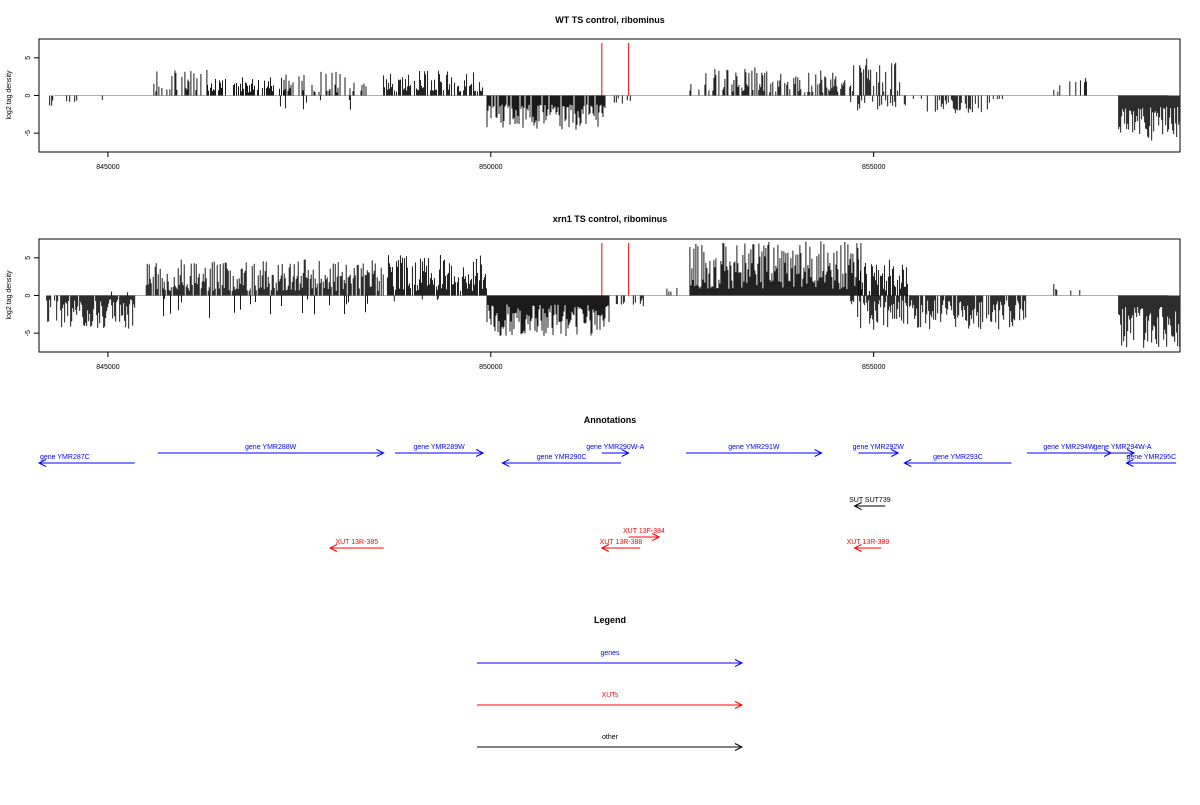  I want to click on wt-track-title: WT TS control, ribominus, so click(610, 20).